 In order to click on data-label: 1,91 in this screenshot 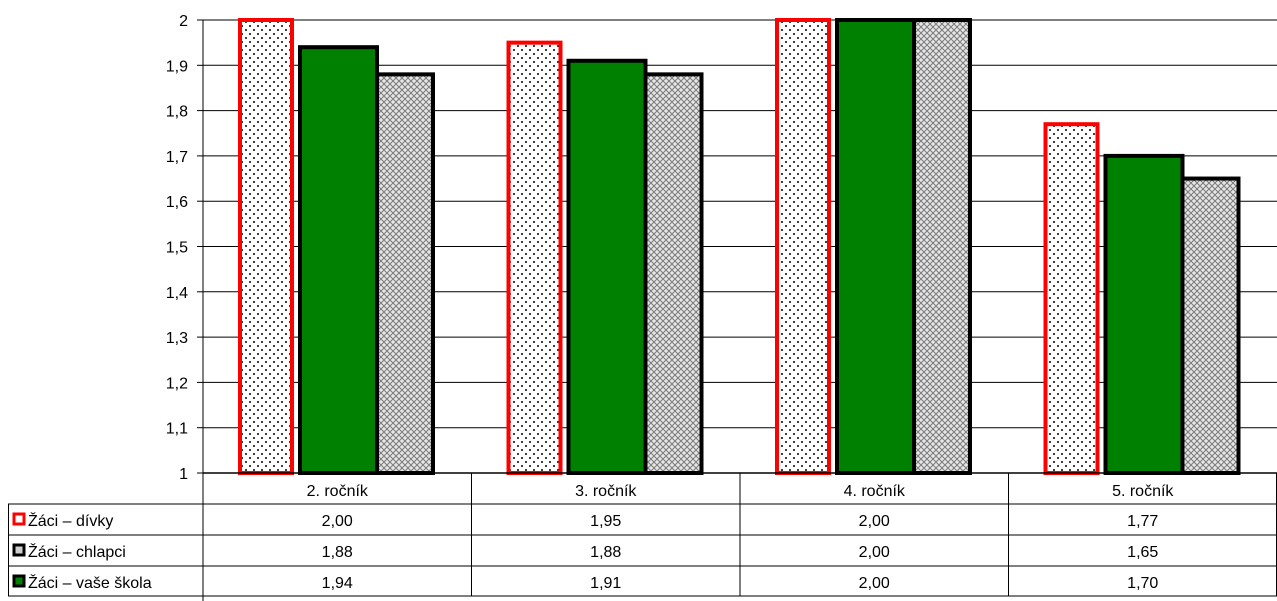, I will do `click(605, 583)`.